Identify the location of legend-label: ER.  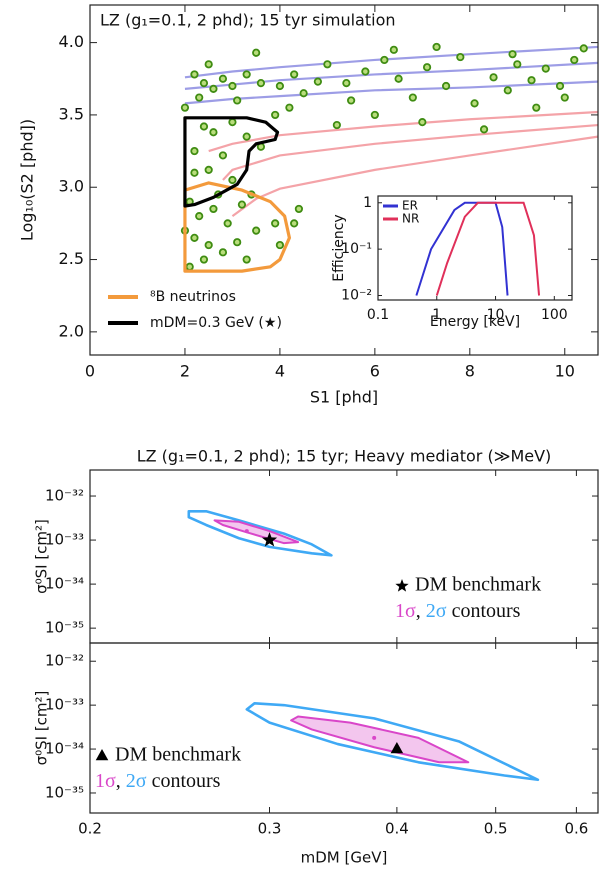
(410, 206).